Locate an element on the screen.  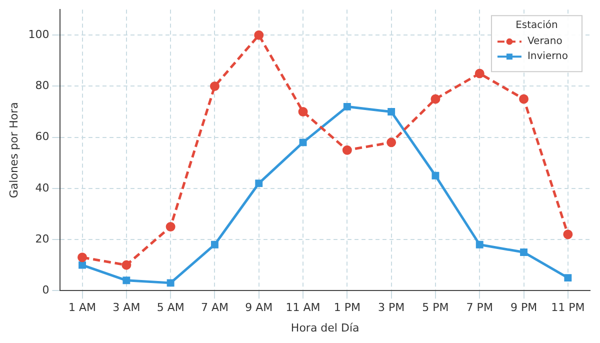
y-tick-label: 40 is located at coordinates (42, 187).